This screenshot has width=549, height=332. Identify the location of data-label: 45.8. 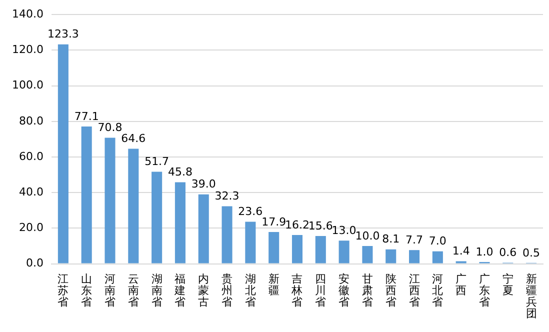
(180, 172).